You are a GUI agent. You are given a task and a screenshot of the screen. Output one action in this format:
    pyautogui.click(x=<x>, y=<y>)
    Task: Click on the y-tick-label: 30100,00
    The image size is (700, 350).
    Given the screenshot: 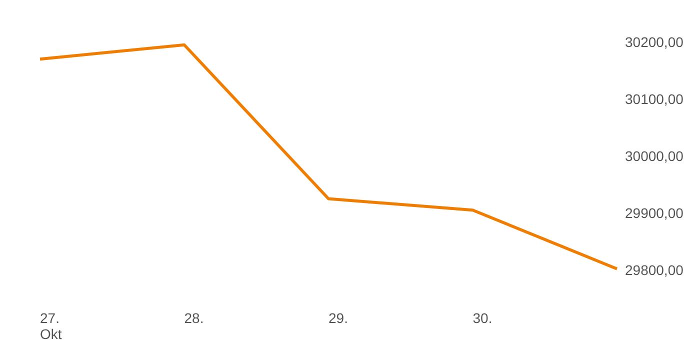 What is the action you would take?
    pyautogui.click(x=654, y=99)
    